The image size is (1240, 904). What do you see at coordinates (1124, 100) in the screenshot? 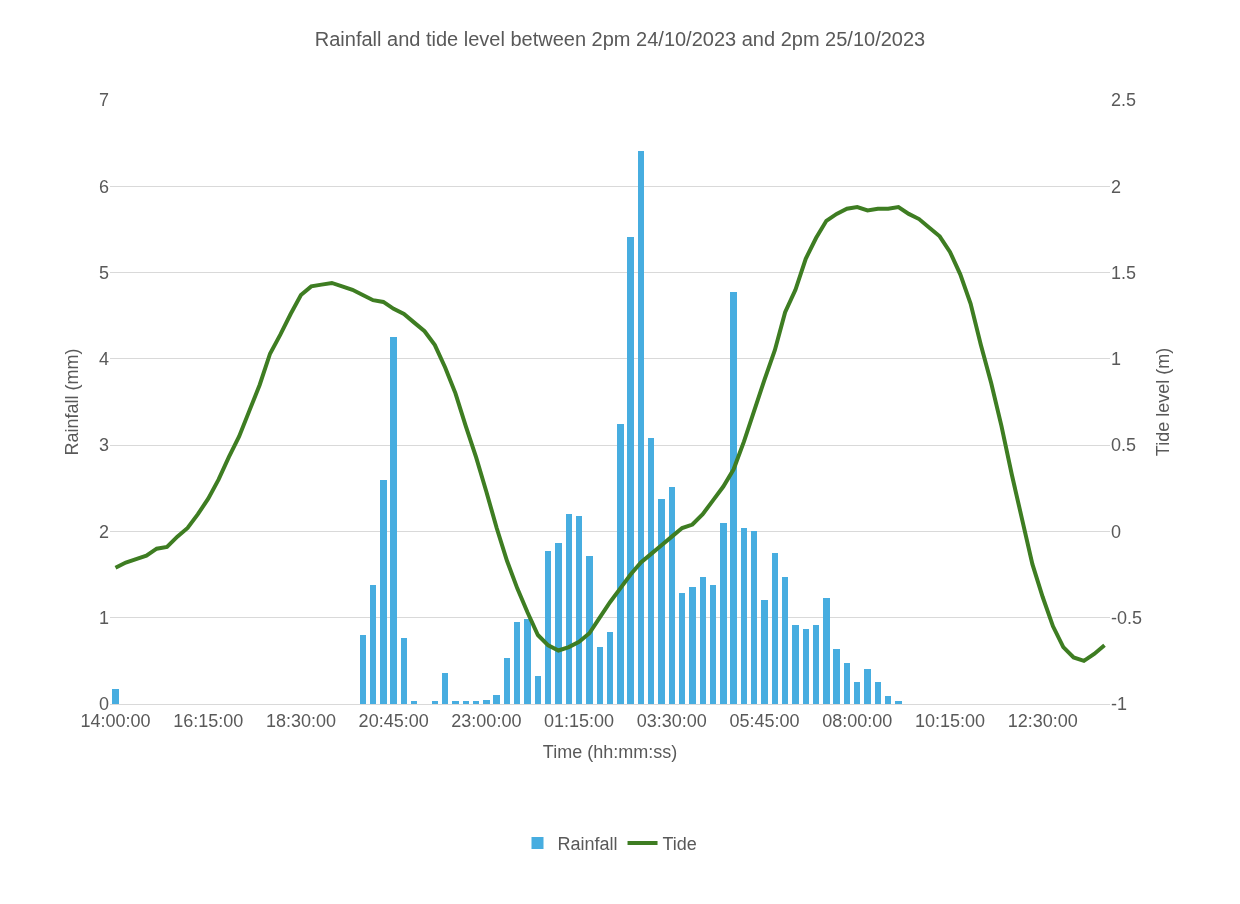
I see `y2-tick-label: 2.5` at bounding box center [1124, 100].